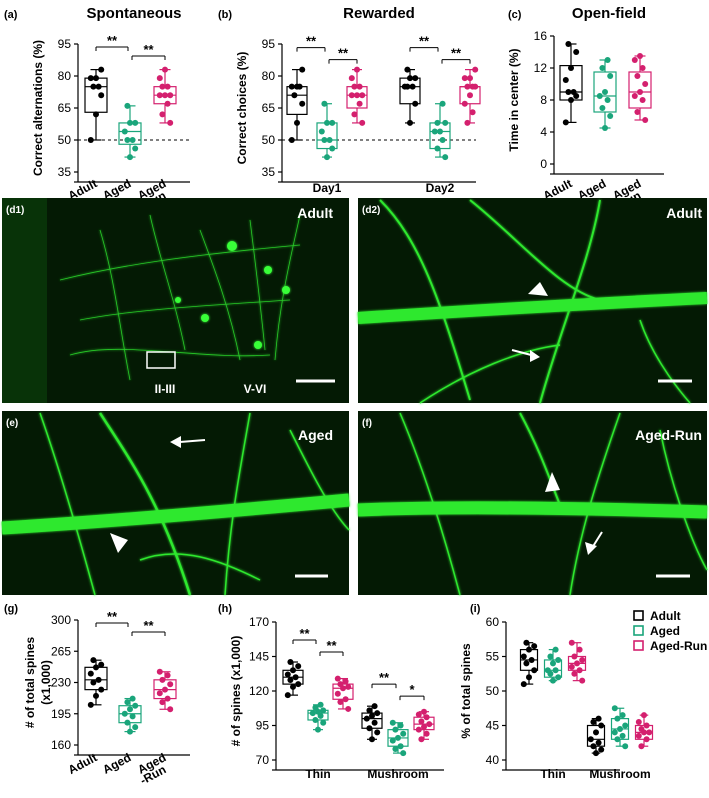 The height and width of the screenshot is (798, 709). I want to click on image-d2-panel-label: (d2), so click(371, 210).